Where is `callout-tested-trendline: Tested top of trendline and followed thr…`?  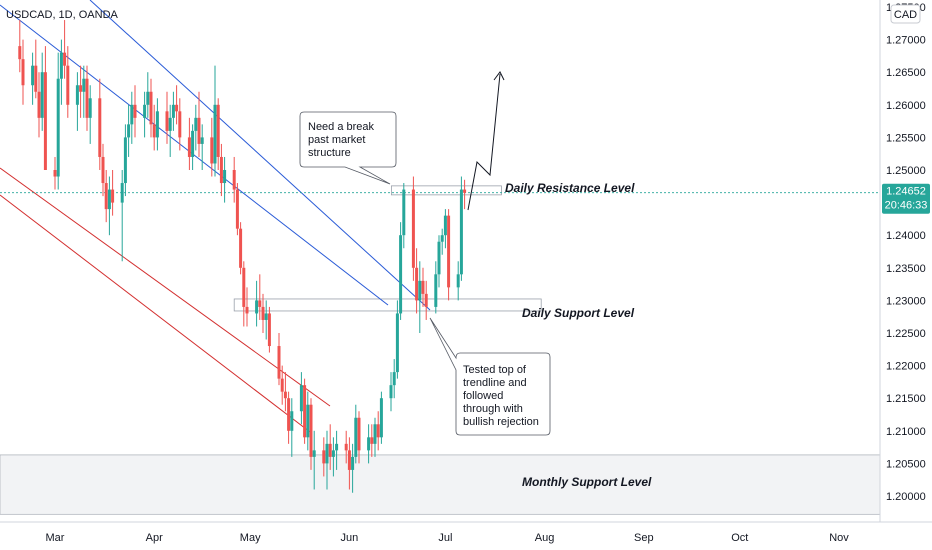 callout-tested-trendline: Tested top of trendline and followed thr… is located at coordinates (490, 376).